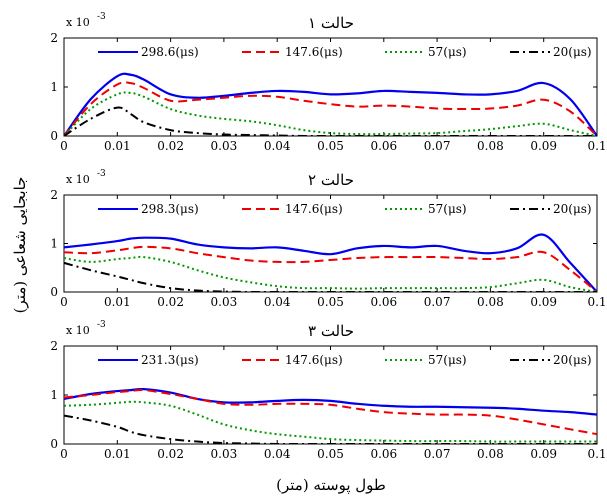 The image size is (607, 499). What do you see at coordinates (170, 52) in the screenshot?
I see `legend-label: 298.6(μs)` at bounding box center [170, 52].